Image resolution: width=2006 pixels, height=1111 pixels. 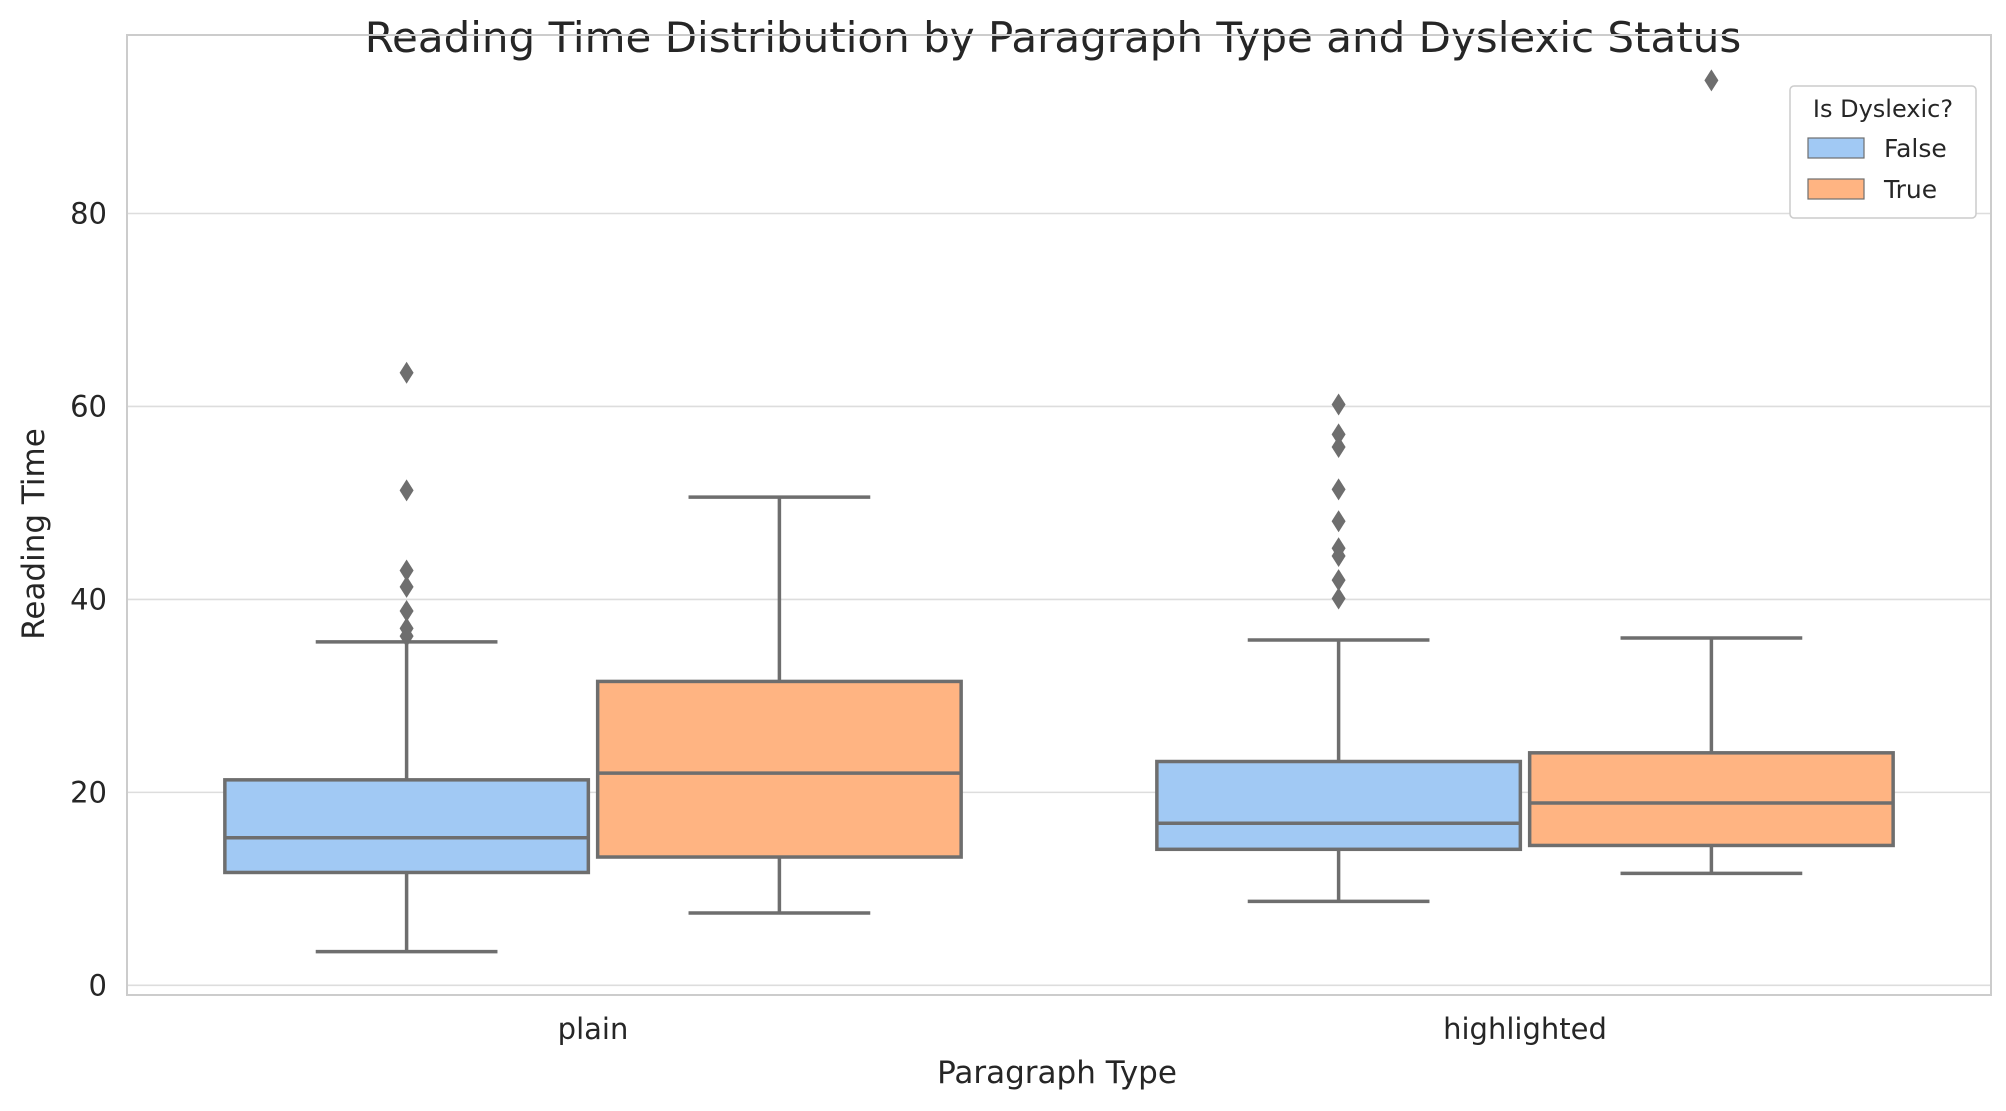 I want to click on legend-title: Is Dyslexic?, so click(x=1883, y=109).